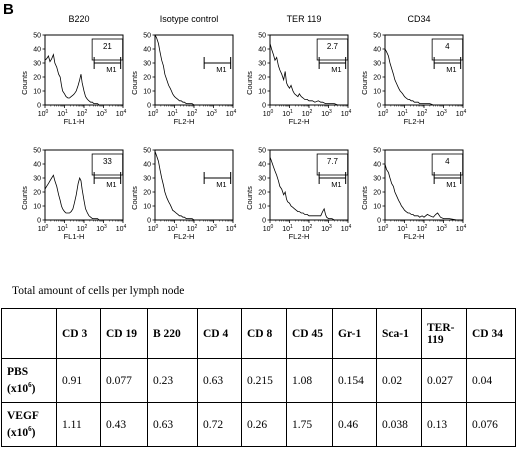  What do you see at coordinates (29, 424) in the screenshot?
I see `row-header-vegf: VEGF (x106)` at bounding box center [29, 424].